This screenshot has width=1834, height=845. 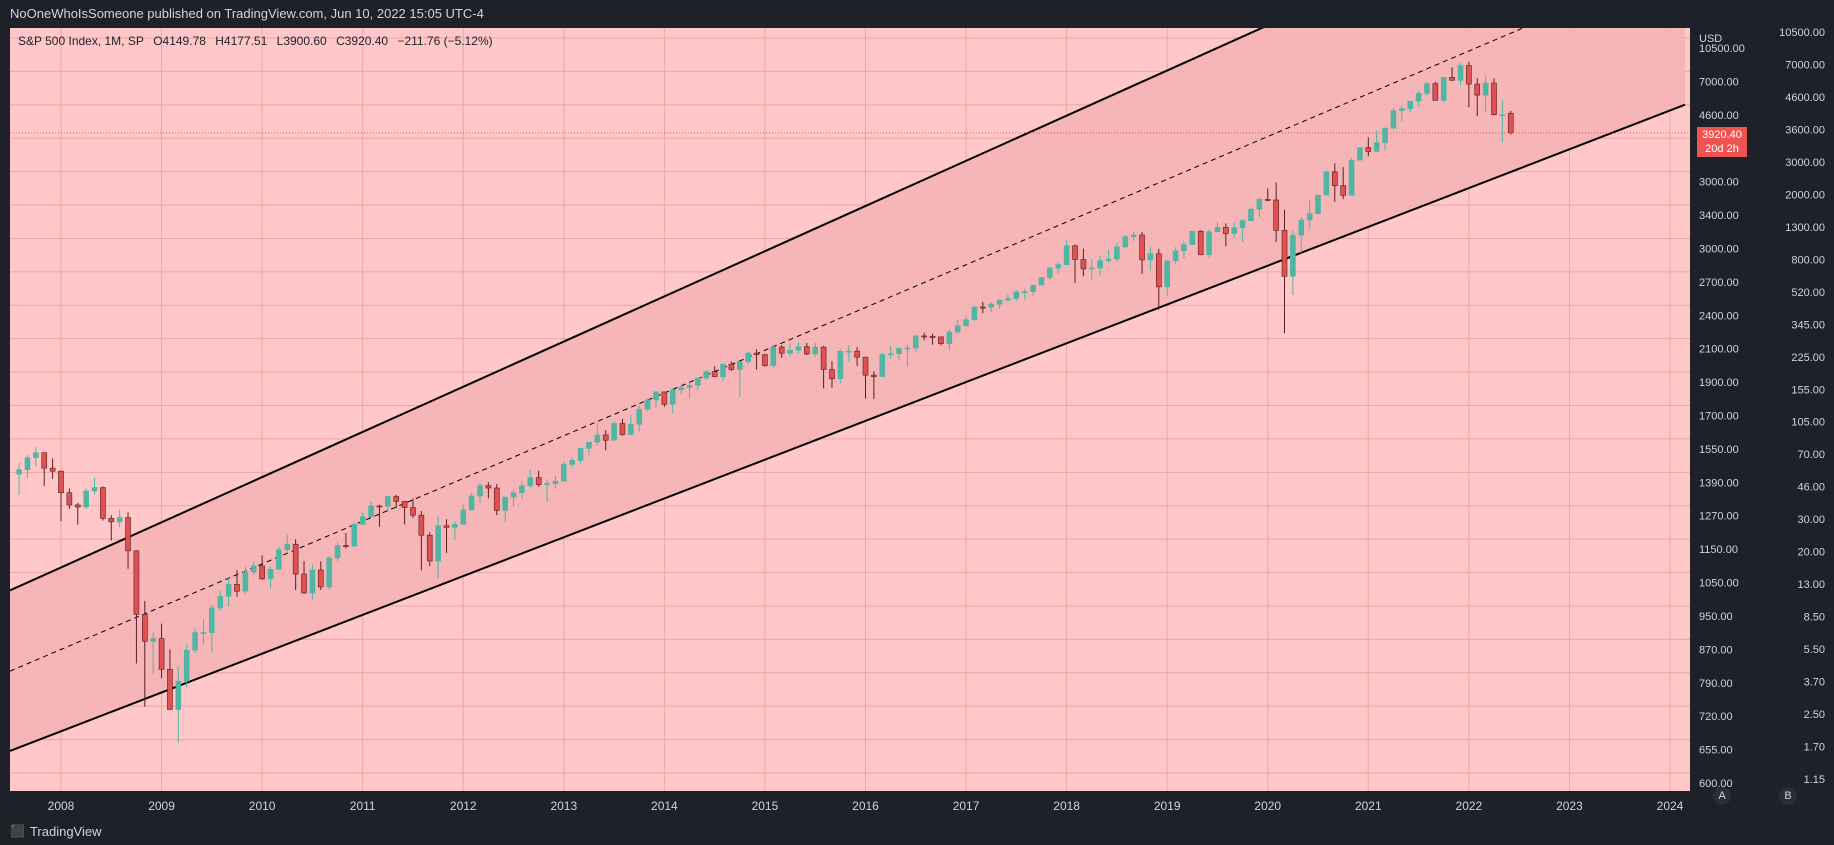 What do you see at coordinates (81, 41) in the screenshot?
I see `symbol-name: S&P 500 Index, 1M, SP` at bounding box center [81, 41].